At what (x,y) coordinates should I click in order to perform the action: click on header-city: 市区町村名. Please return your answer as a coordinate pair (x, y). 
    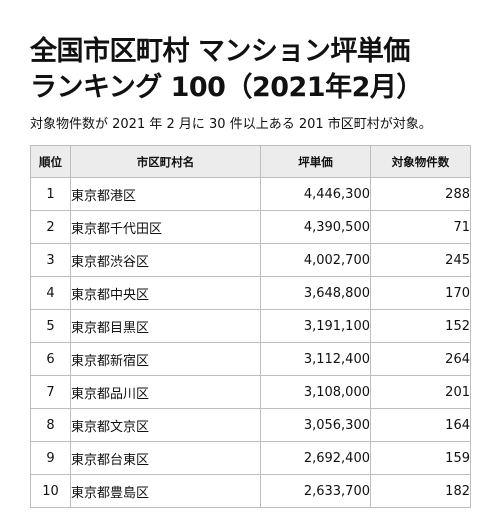
    Looking at the image, I should click on (165, 161).